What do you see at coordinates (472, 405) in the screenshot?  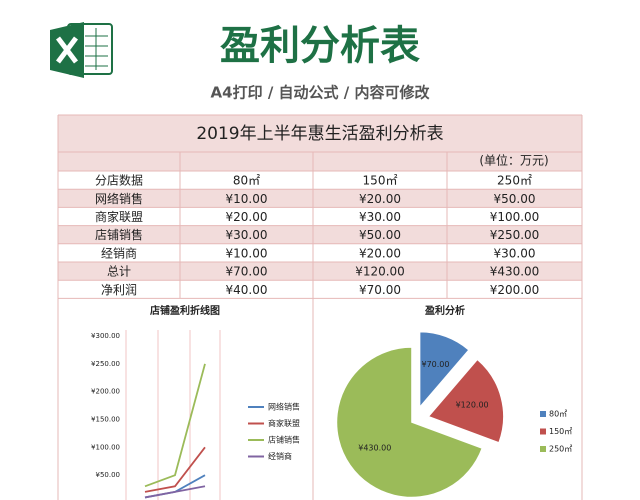 I see `data-label: ¥120.00` at bounding box center [472, 405].